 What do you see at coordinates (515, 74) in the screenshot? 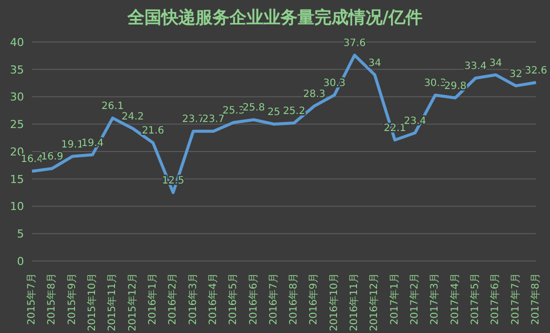
I see `data-label: 32` at bounding box center [515, 74].